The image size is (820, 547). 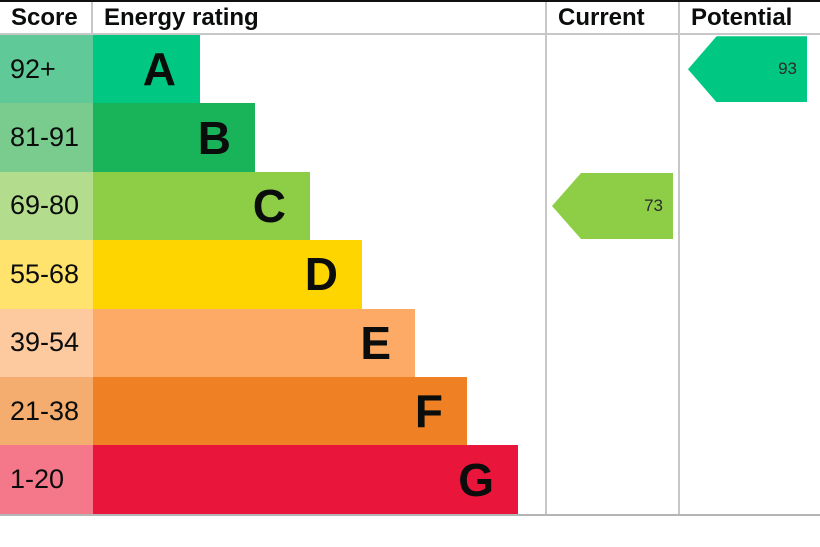 I want to click on grade-letter-d: D, so click(x=321, y=274).